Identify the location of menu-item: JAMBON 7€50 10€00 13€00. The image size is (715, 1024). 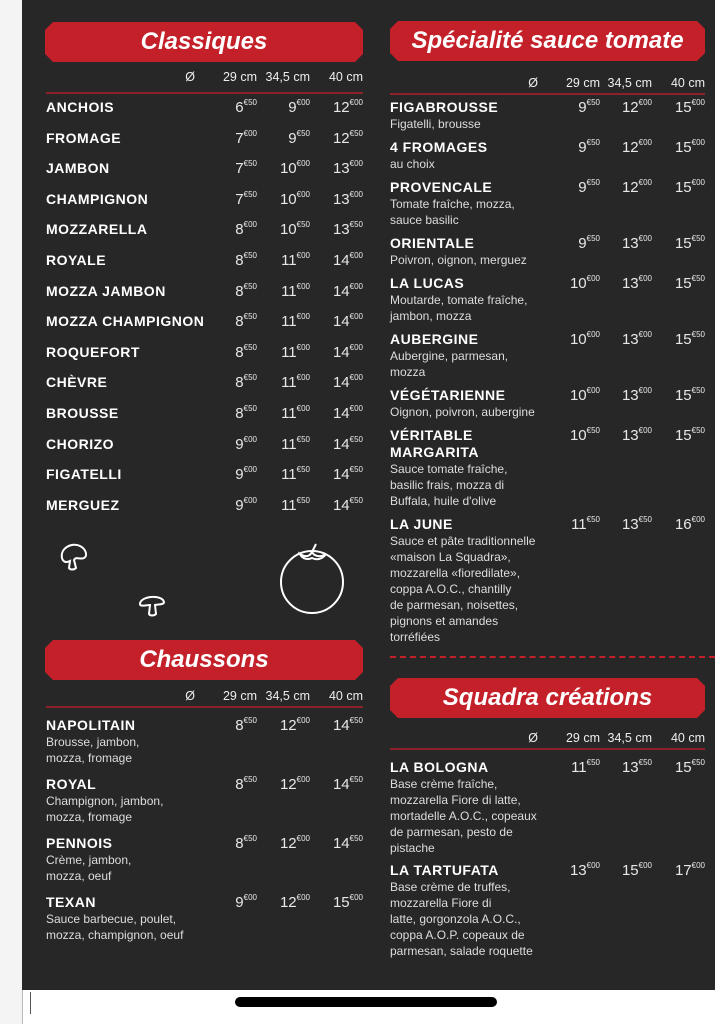
(204, 175).